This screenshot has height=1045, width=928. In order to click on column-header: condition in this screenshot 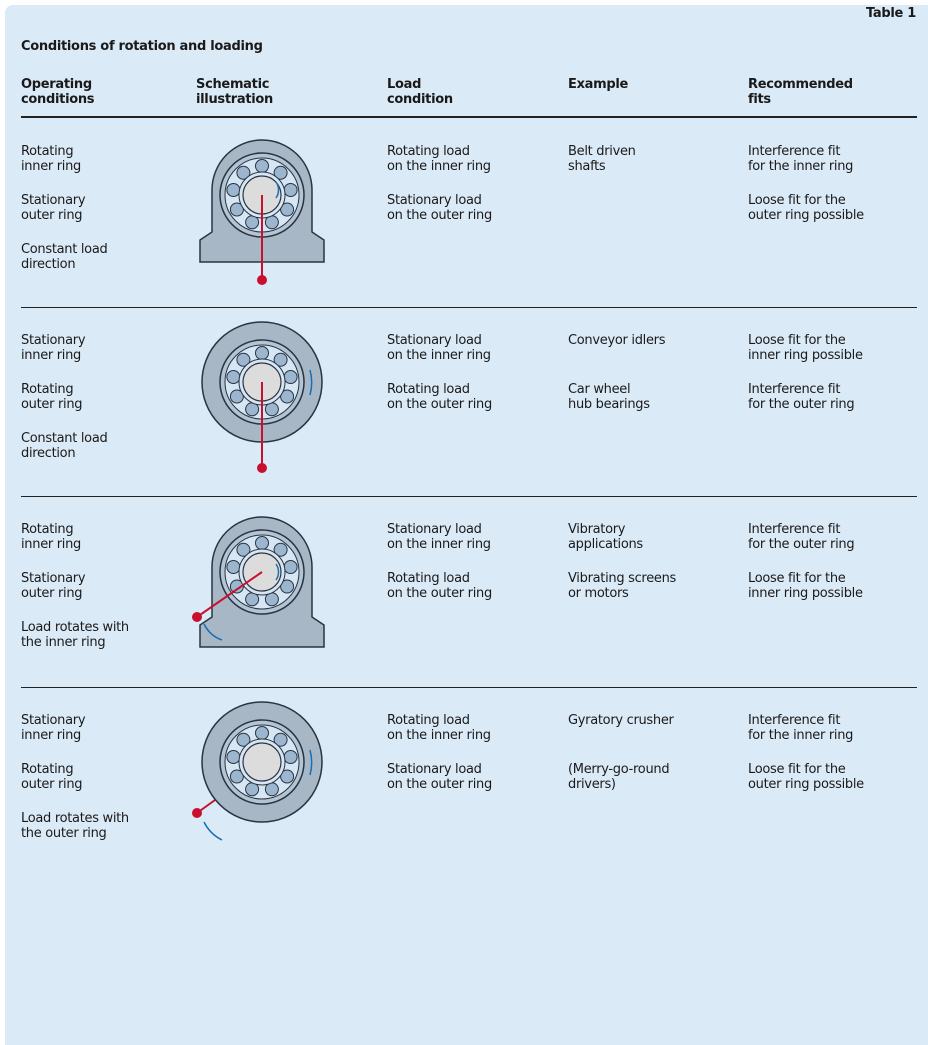, I will do `click(420, 99)`.